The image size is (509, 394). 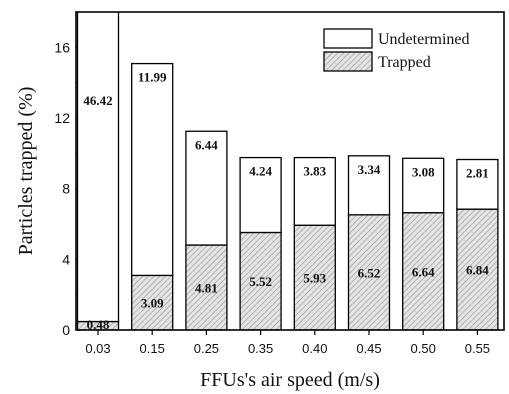 I want to click on x-axis-title: FFUs's air speed (m/s), so click(x=290, y=380).